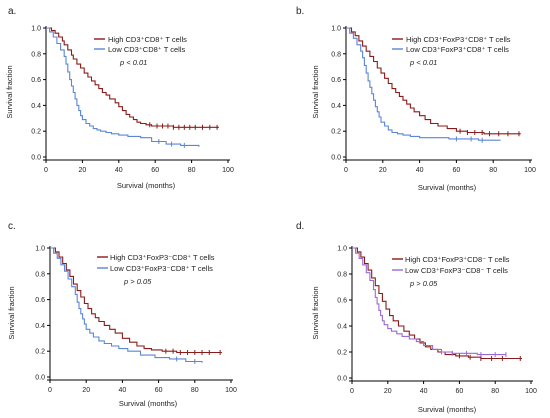  Describe the element at coordinates (456, 270) in the screenshot. I see `panel-d-legend-low-label: Low CD3⁺FoxP3⁻CD8⁻ T cells` at that location.